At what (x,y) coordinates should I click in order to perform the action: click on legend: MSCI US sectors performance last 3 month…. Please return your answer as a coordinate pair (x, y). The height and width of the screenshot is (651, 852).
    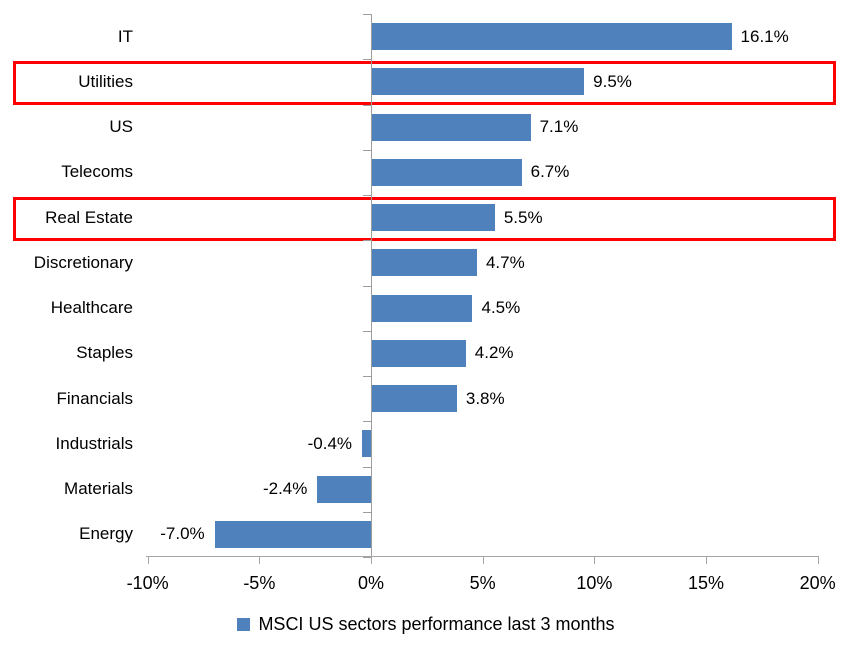
    Looking at the image, I should click on (426, 624).